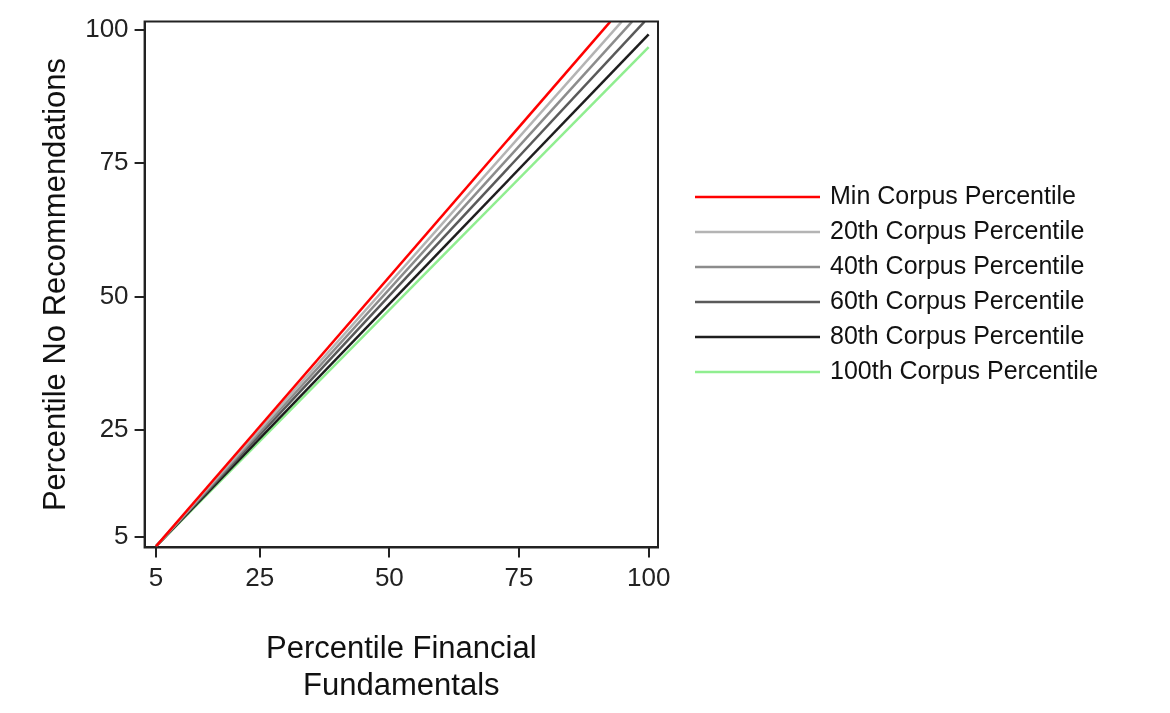 The image size is (1170, 713). What do you see at coordinates (260, 577) in the screenshot?
I see `x-tick-label: 25` at bounding box center [260, 577].